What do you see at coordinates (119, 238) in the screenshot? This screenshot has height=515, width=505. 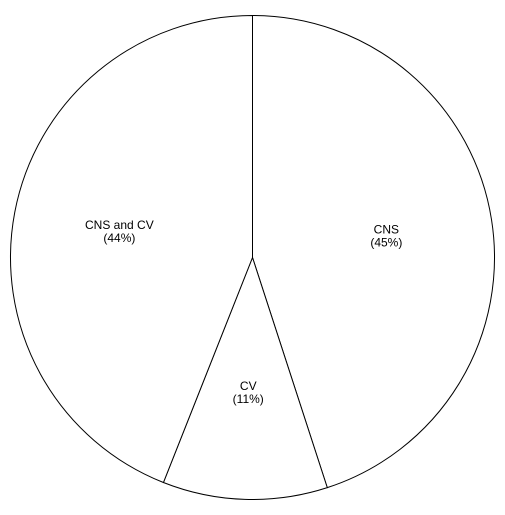 I see `slice-percent-cns-and-cv: (44%)` at bounding box center [119, 238].